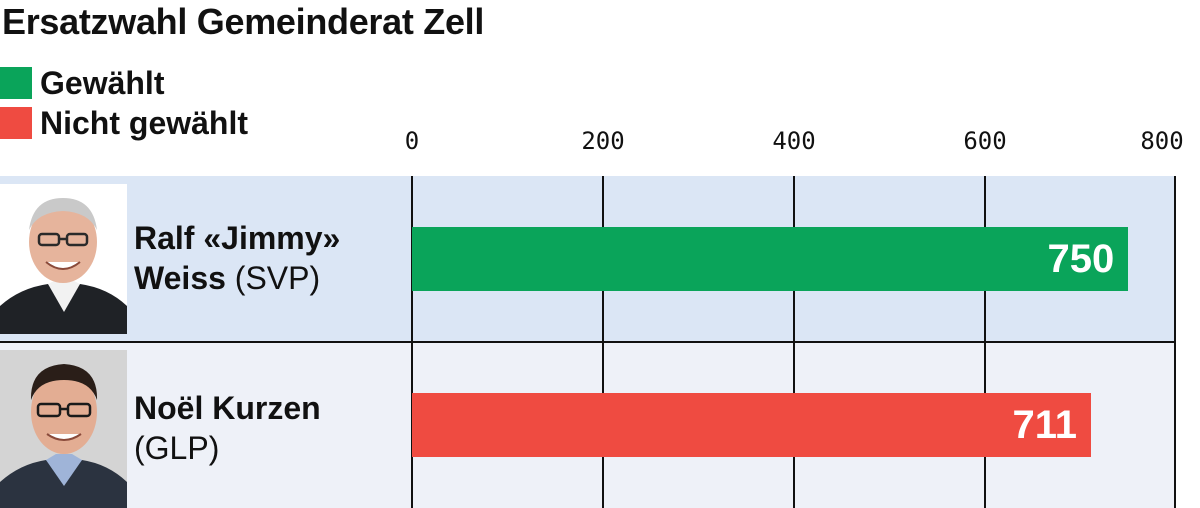 The height and width of the screenshot is (508, 1200). Describe the element at coordinates (1162, 141) in the screenshot. I see `x-tick-label: 800` at that location.